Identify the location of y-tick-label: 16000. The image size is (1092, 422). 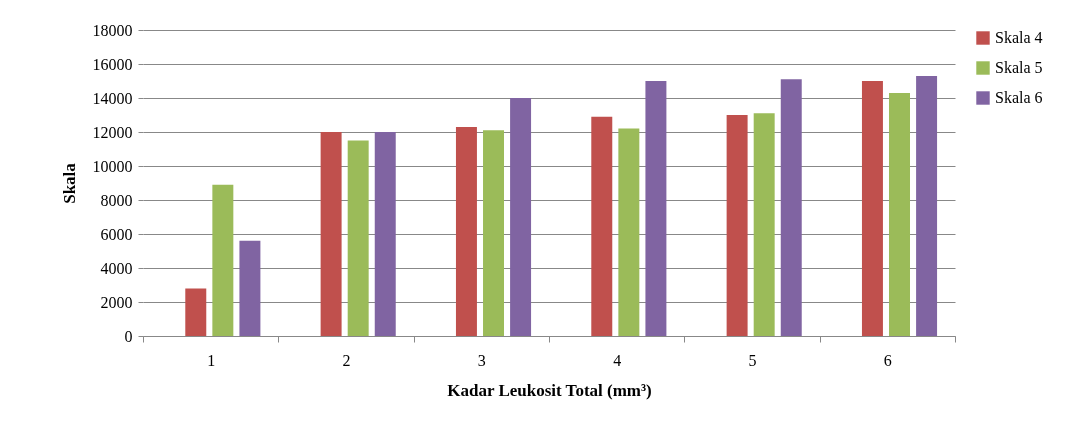
(112, 64).